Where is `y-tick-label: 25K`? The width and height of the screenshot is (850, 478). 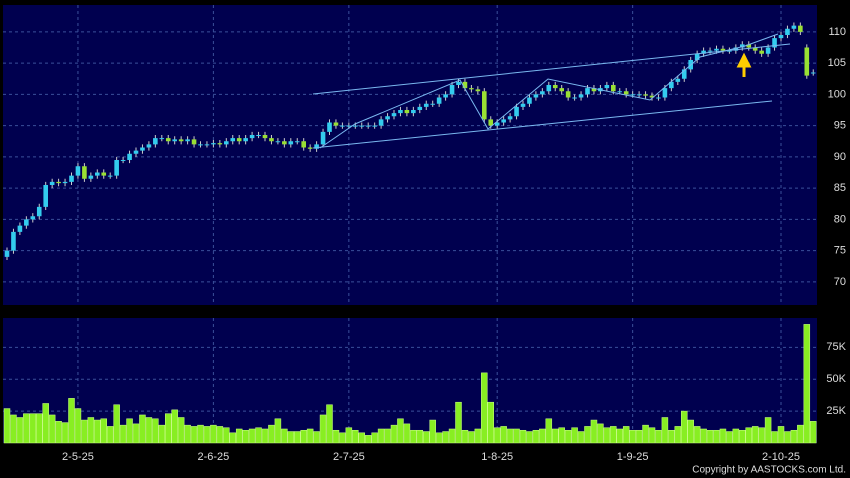 y-tick-label: 25K is located at coordinates (836, 411).